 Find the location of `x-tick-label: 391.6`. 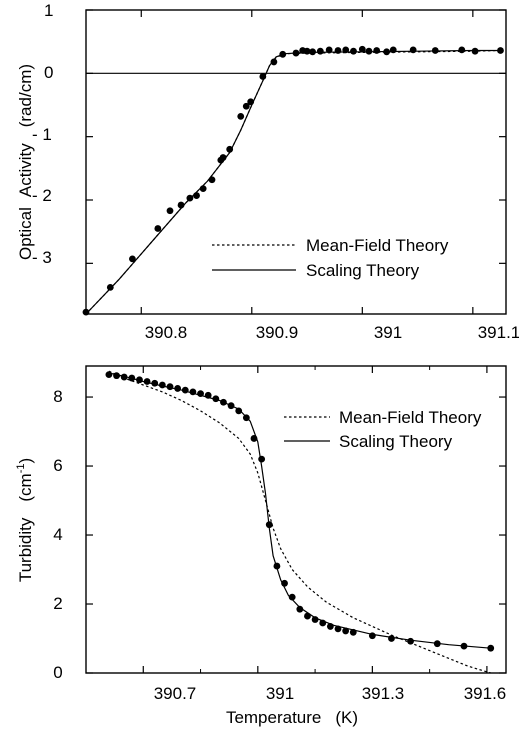

x-tick-label: 391.6 is located at coordinates (485, 693).